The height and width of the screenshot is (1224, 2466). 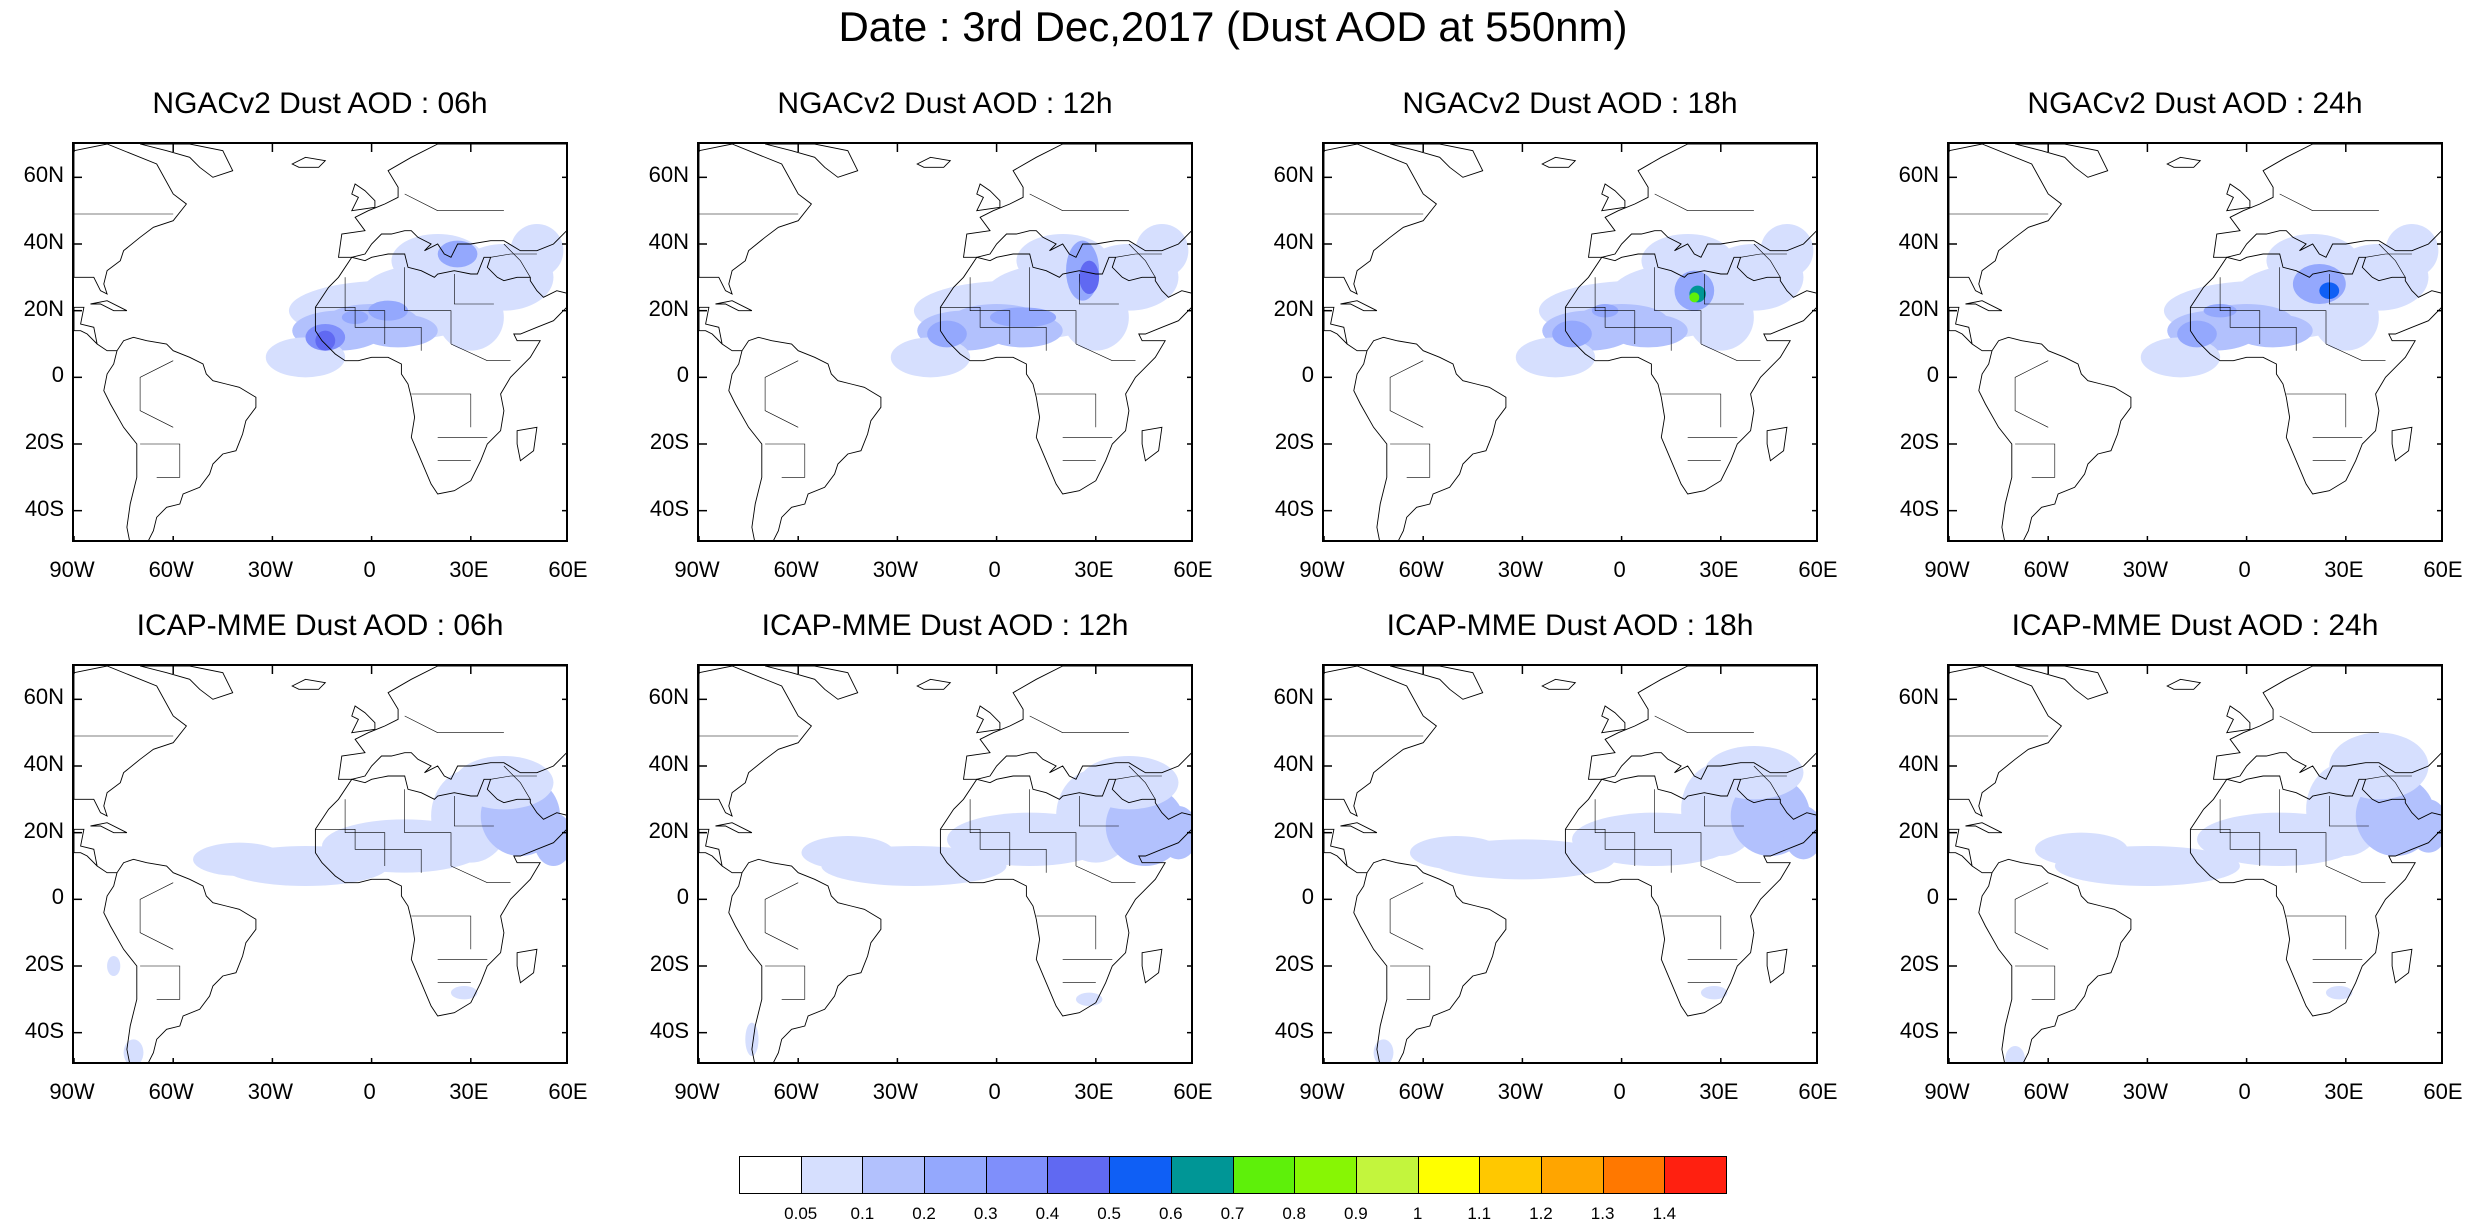 I want to click on colorbar-label: 0.4, so click(x=1047, y=1213).